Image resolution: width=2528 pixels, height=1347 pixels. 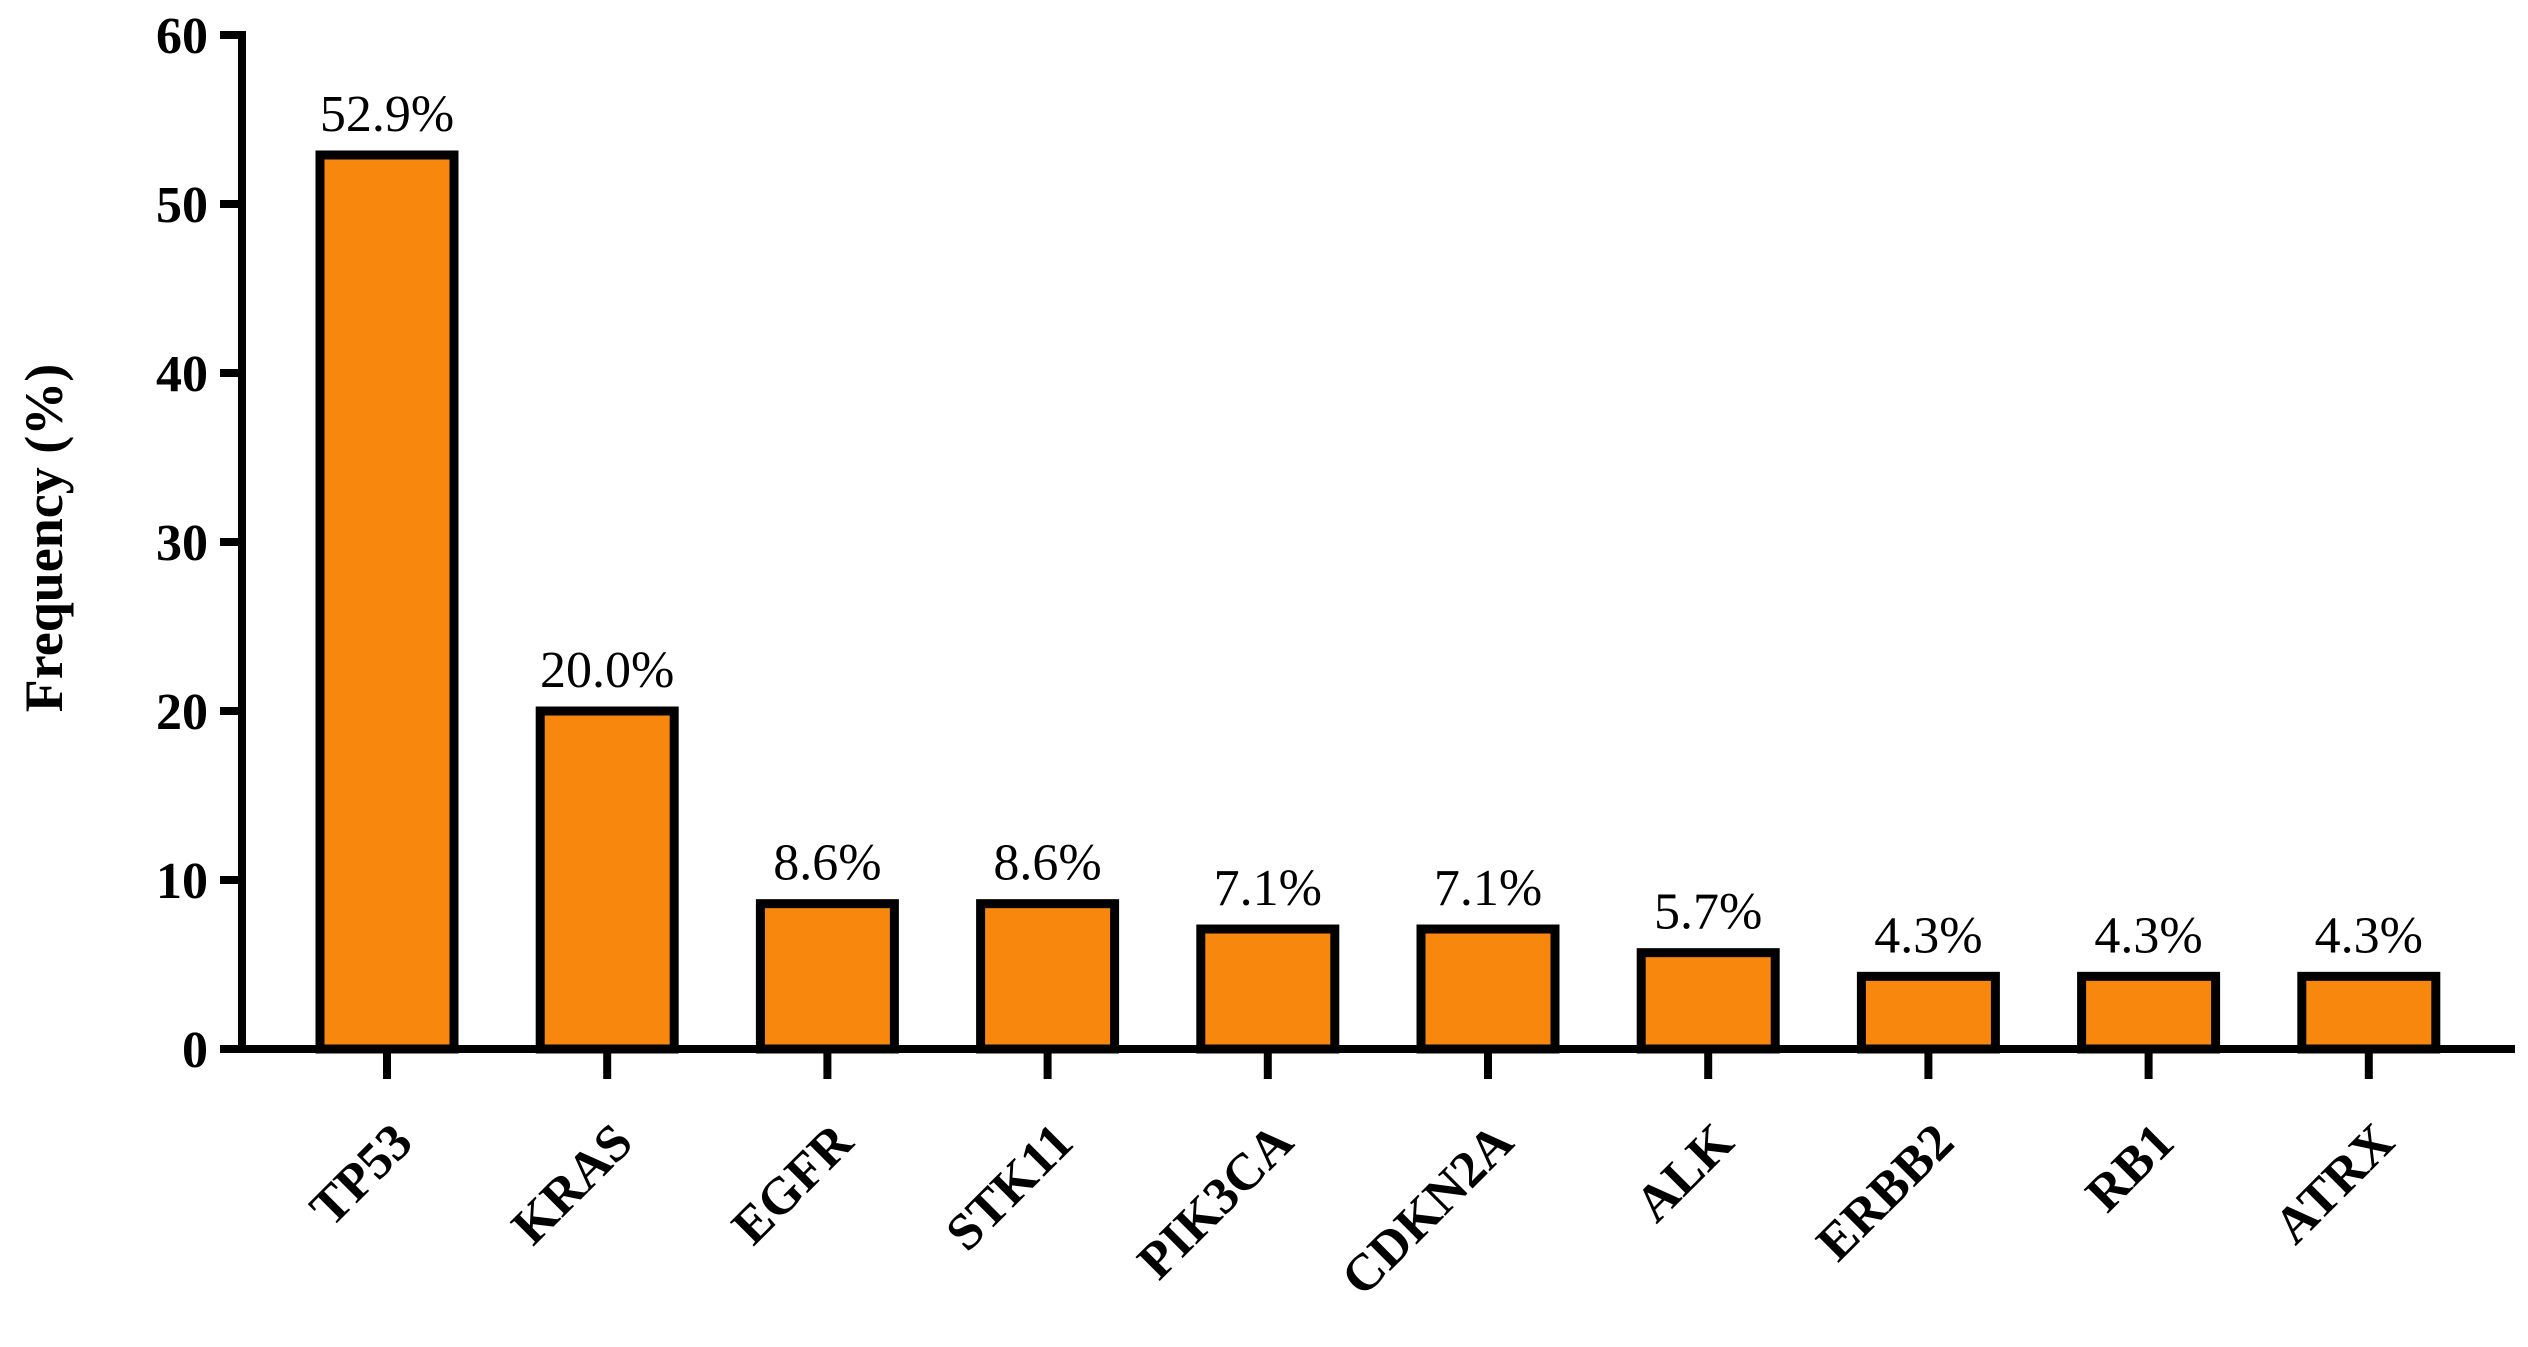 What do you see at coordinates (607, 670) in the screenshot?
I see `data-label-kras: 20.0%` at bounding box center [607, 670].